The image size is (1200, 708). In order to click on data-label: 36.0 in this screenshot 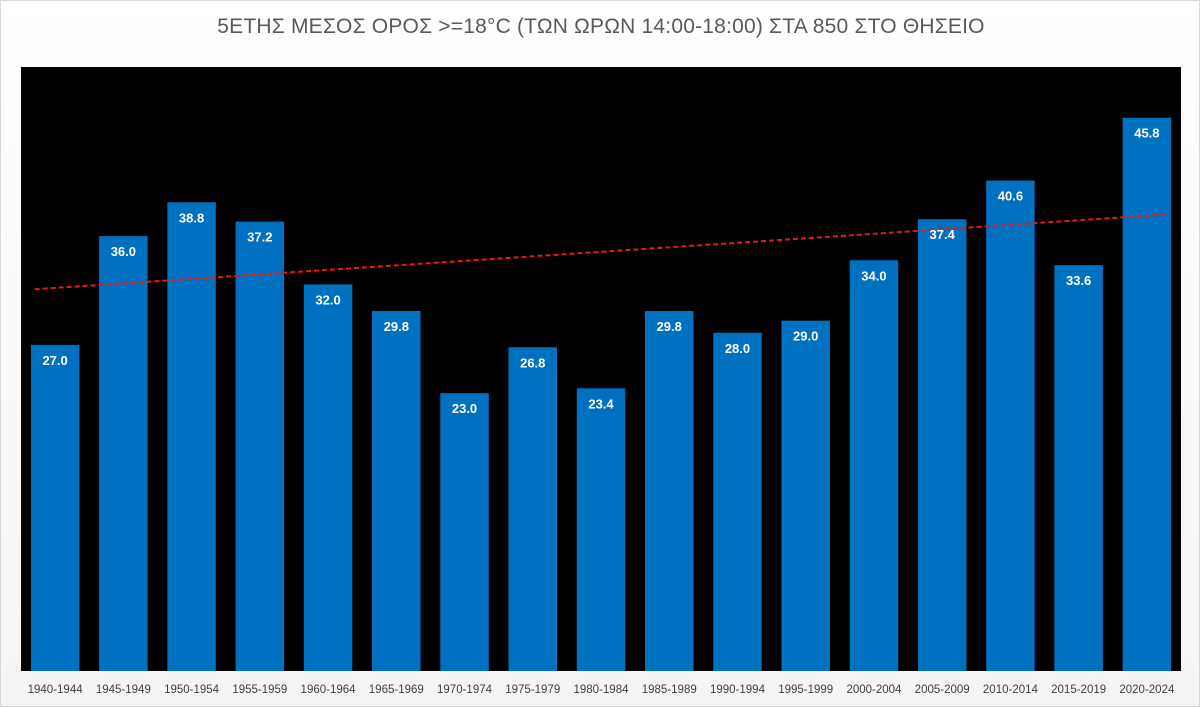, I will do `click(123, 251)`.